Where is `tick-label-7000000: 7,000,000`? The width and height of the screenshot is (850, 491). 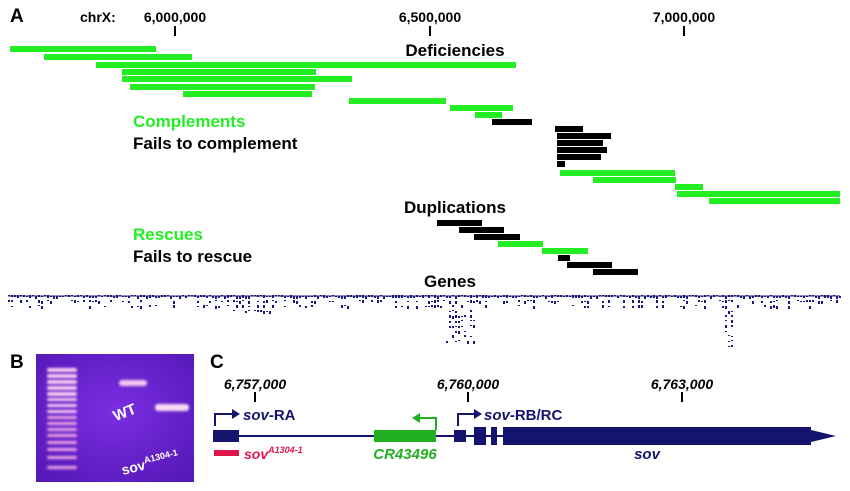
tick-label-7000000: 7,000,000 is located at coordinates (684, 17).